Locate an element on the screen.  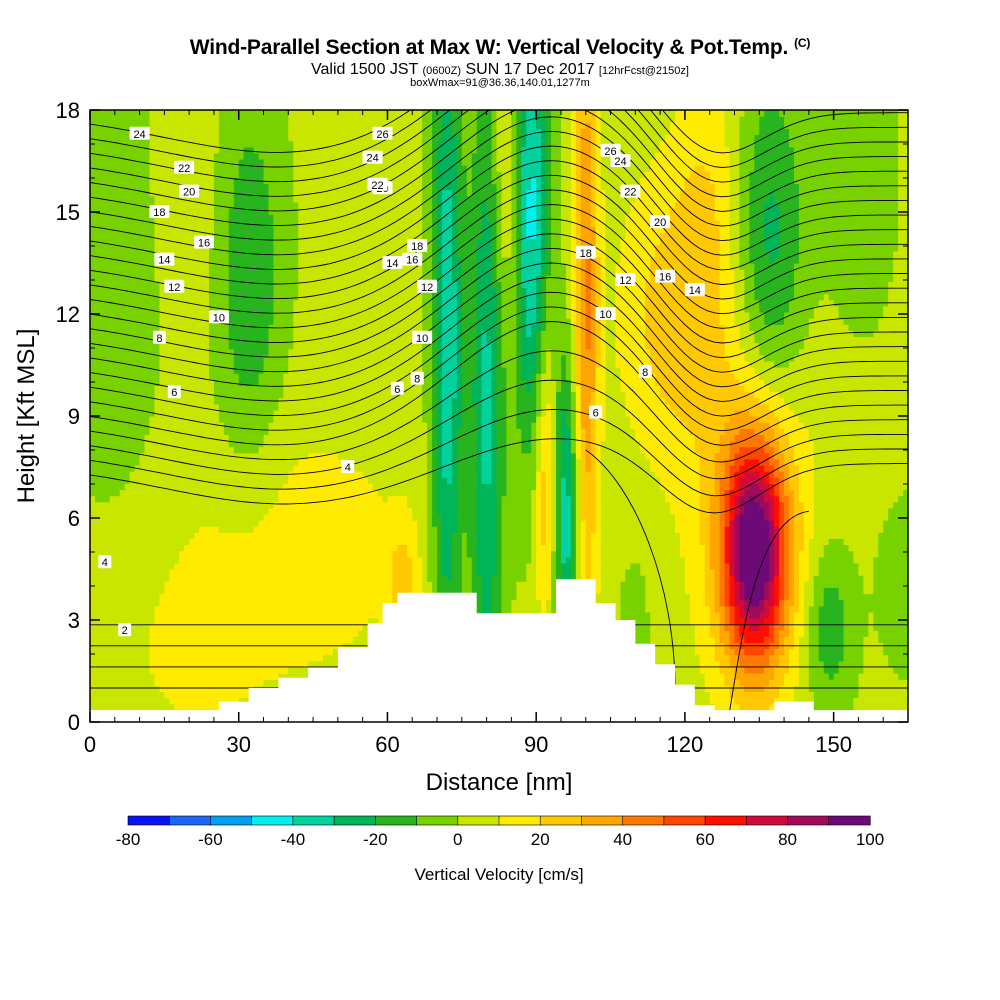
contour-label: 8 is located at coordinates (645, 371).